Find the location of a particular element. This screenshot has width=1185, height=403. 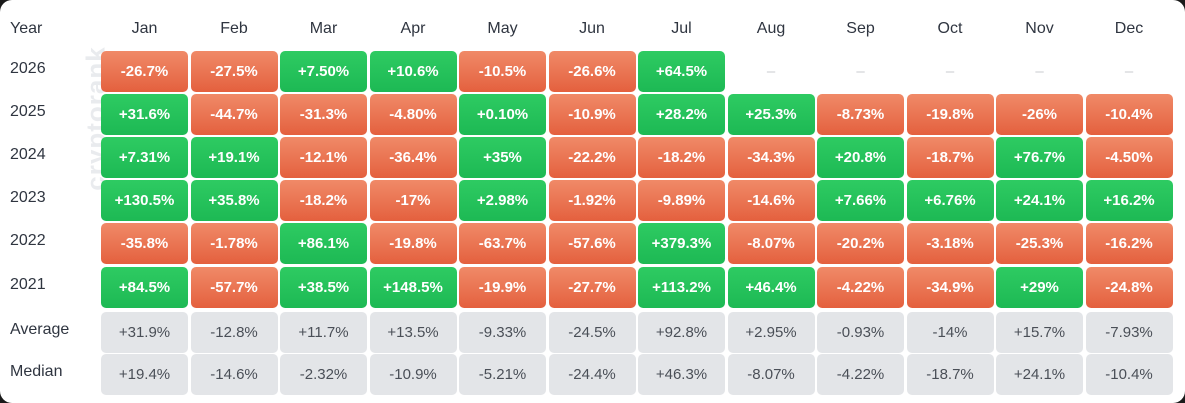

heatmap-cell-2021-may: -19.9% is located at coordinates (502, 287).